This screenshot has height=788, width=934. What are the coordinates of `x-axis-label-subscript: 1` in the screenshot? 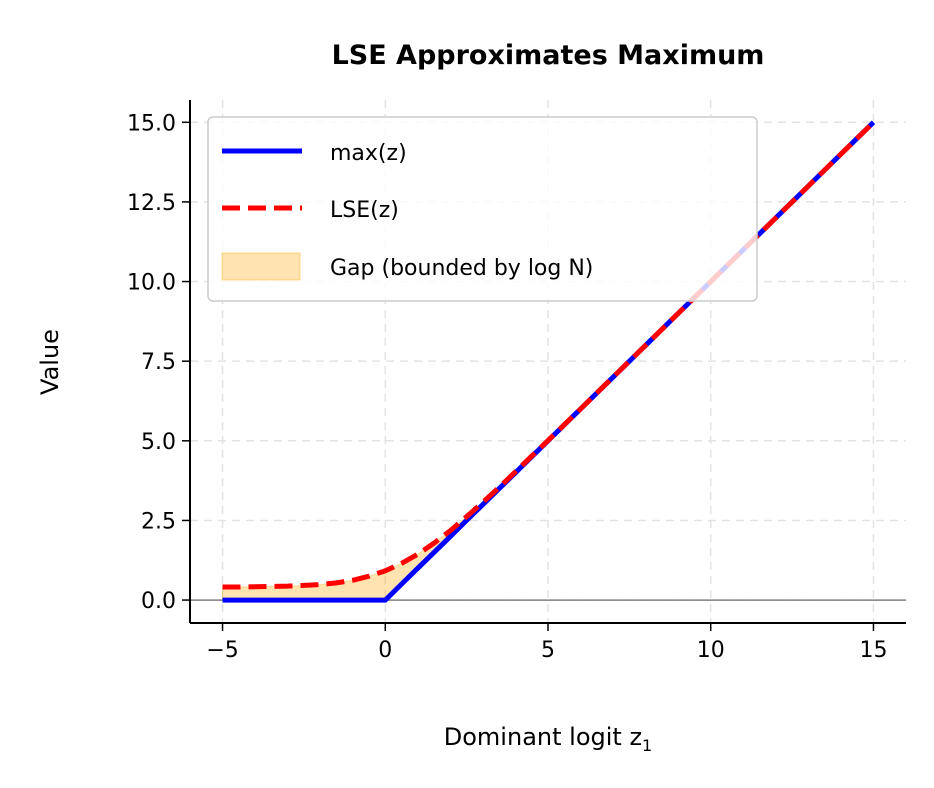 It's located at (647, 745).